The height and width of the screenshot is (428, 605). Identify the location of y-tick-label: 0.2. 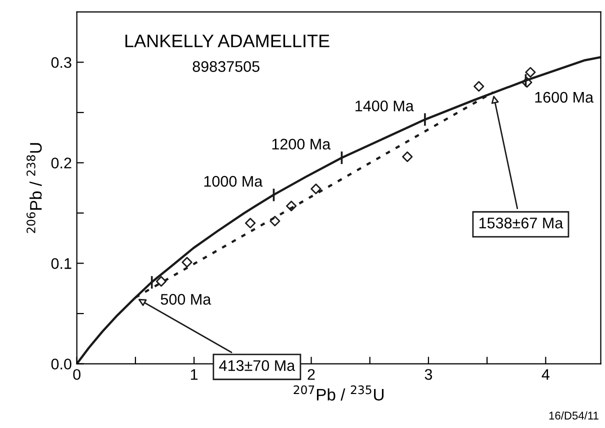
(61, 163).